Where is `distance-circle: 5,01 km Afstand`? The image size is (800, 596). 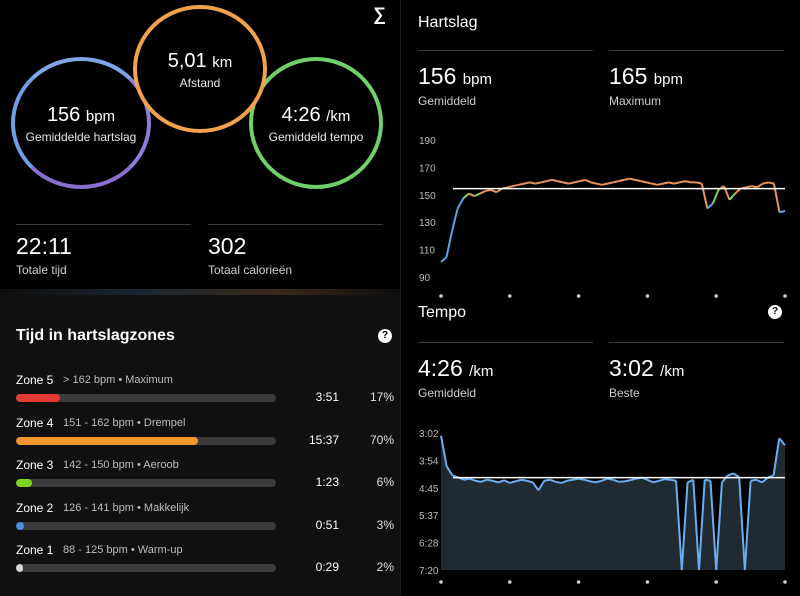
distance-circle: 5,01 km Afstand is located at coordinates (200, 69).